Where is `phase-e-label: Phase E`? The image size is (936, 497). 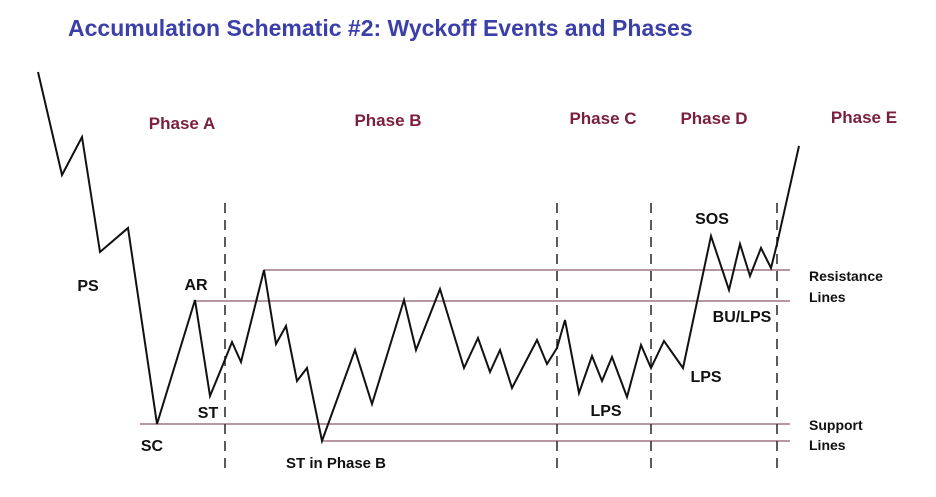 phase-e-label: Phase E is located at coordinates (864, 117).